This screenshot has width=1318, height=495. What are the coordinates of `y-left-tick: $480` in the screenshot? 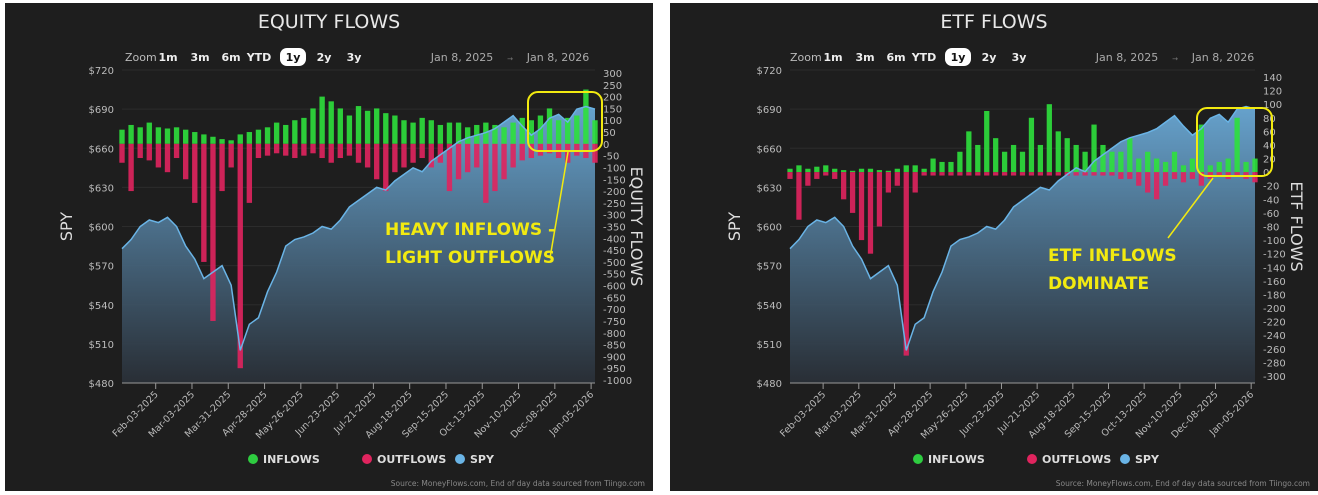 It's located at (769, 384).